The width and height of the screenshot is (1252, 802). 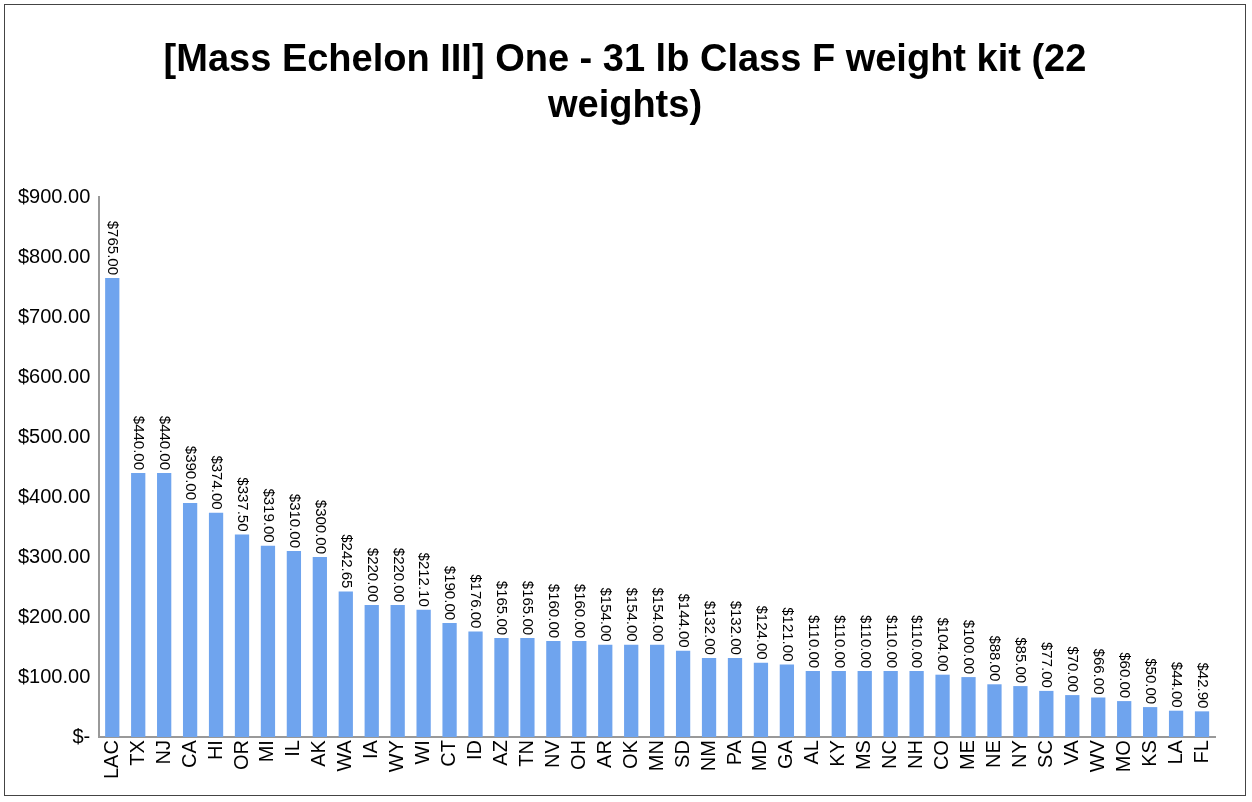 I want to click on data-label: $124.00, so click(x=762, y=632).